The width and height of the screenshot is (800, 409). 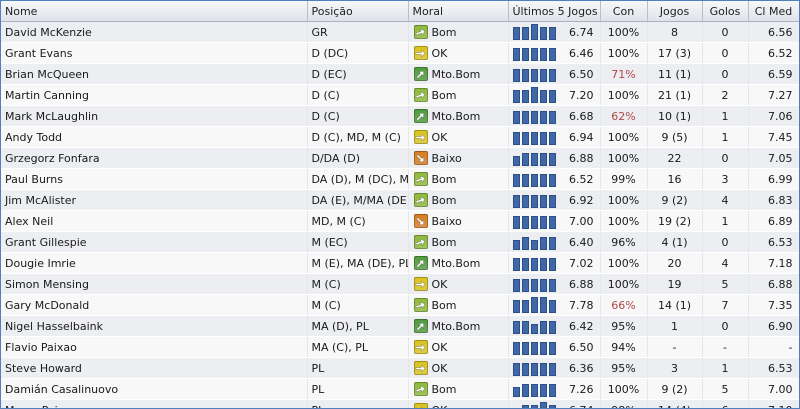 I want to click on player-name: Grant Evans, so click(x=154, y=53).